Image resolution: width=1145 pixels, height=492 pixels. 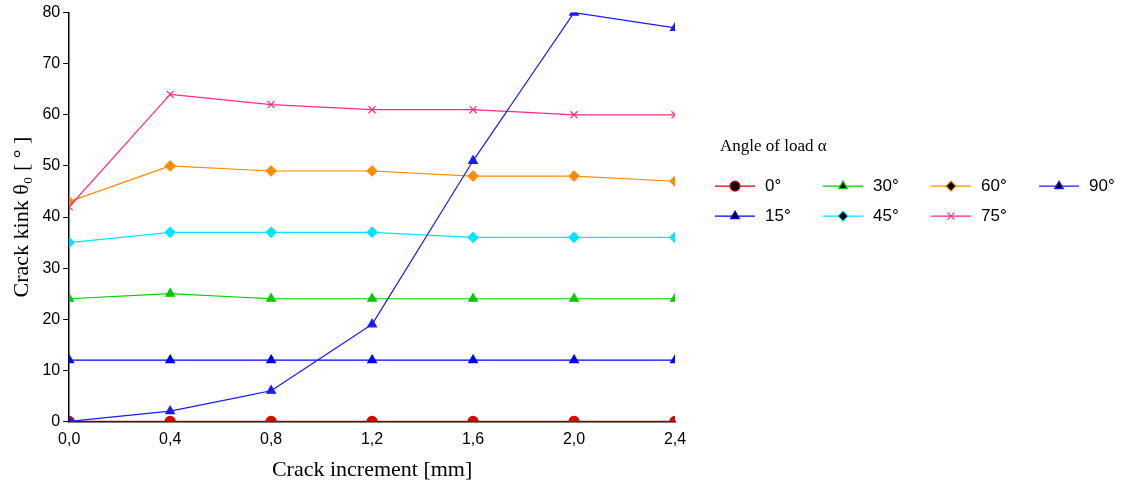 What do you see at coordinates (51, 369) in the screenshot?
I see `y-tick-label: 10` at bounding box center [51, 369].